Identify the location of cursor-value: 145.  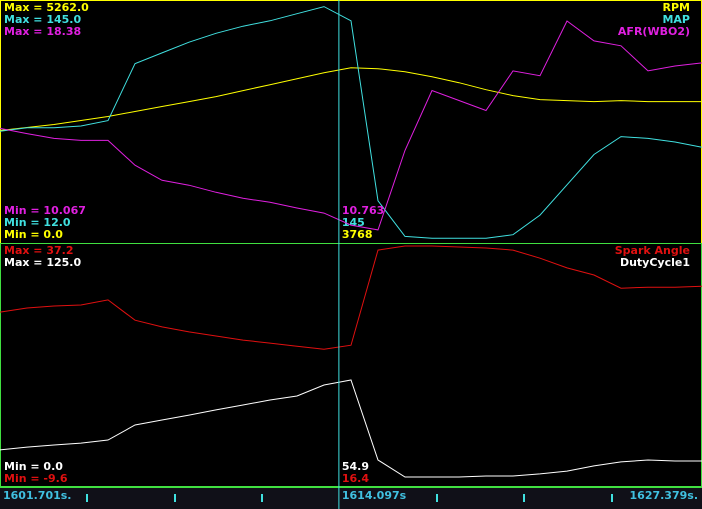
(353, 222).